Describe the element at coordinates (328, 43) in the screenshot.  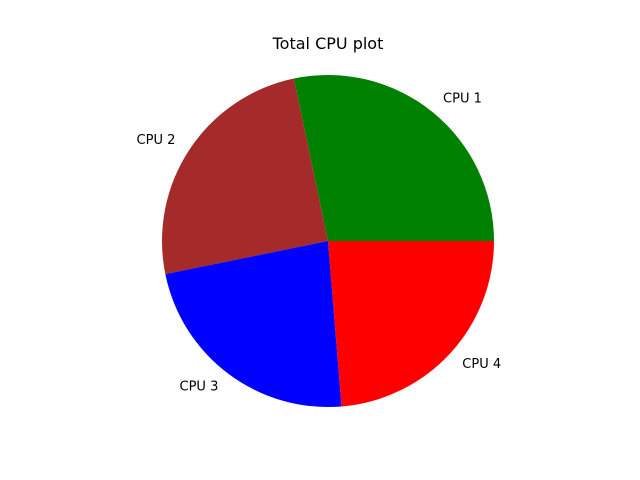
I see `chart-title: Total CPU plot` at that location.